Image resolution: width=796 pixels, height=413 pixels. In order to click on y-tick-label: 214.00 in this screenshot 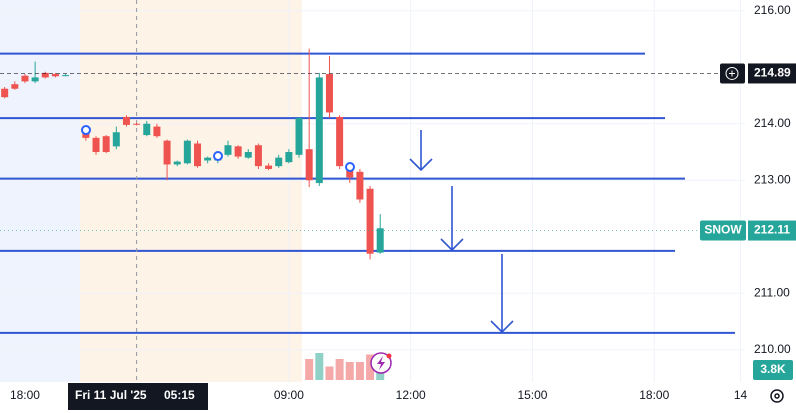, I will do `click(772, 123)`.